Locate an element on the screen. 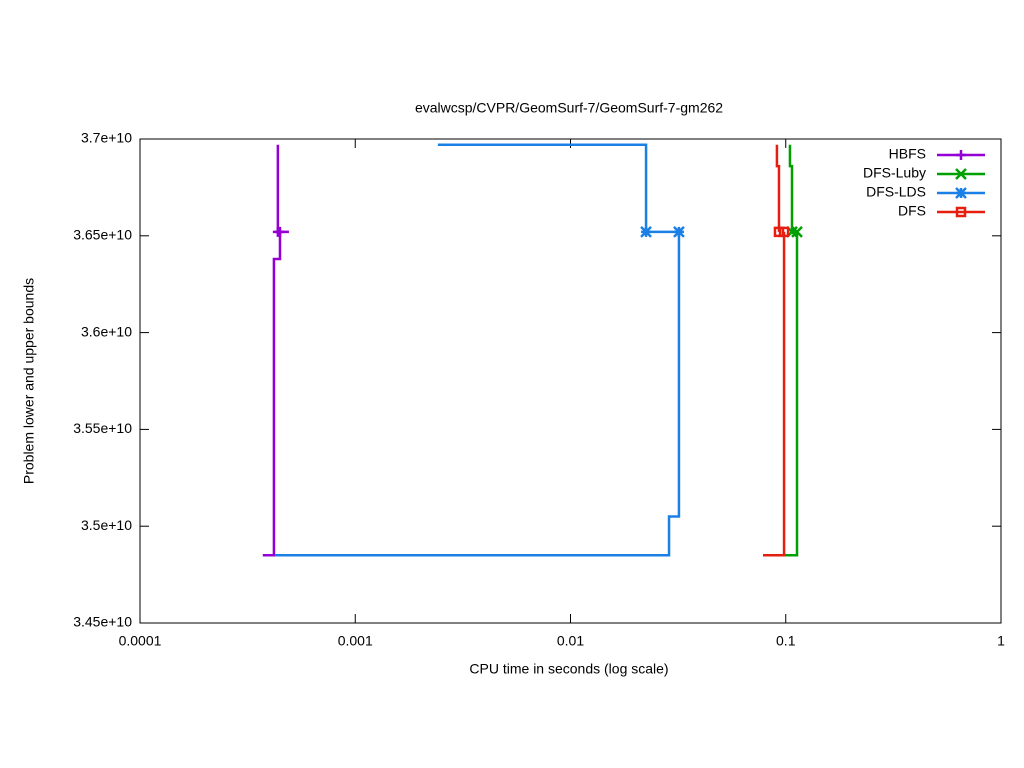  x-tick-label: 0.0001 is located at coordinates (140, 641).